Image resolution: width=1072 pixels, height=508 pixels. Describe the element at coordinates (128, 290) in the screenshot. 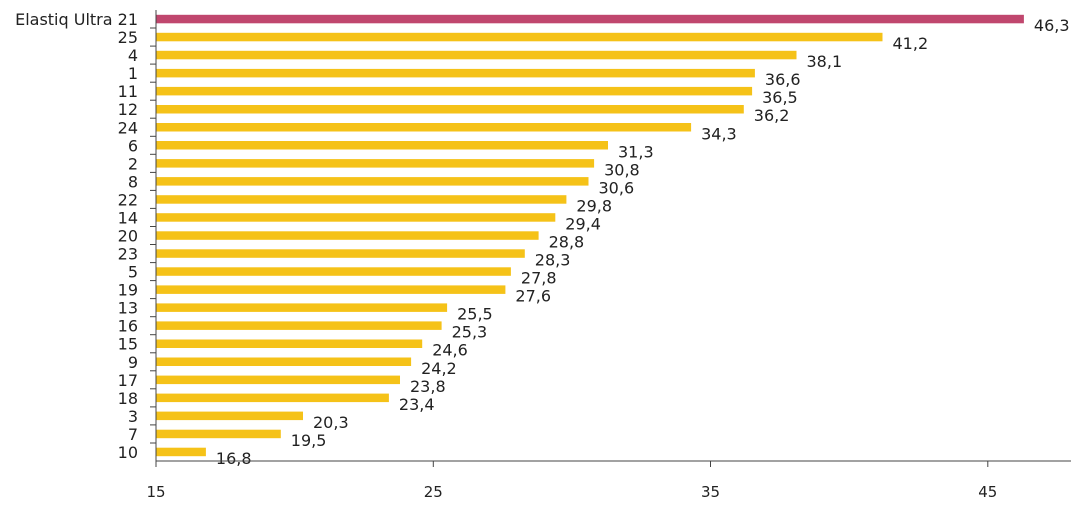

I see `category-label: 19` at that location.